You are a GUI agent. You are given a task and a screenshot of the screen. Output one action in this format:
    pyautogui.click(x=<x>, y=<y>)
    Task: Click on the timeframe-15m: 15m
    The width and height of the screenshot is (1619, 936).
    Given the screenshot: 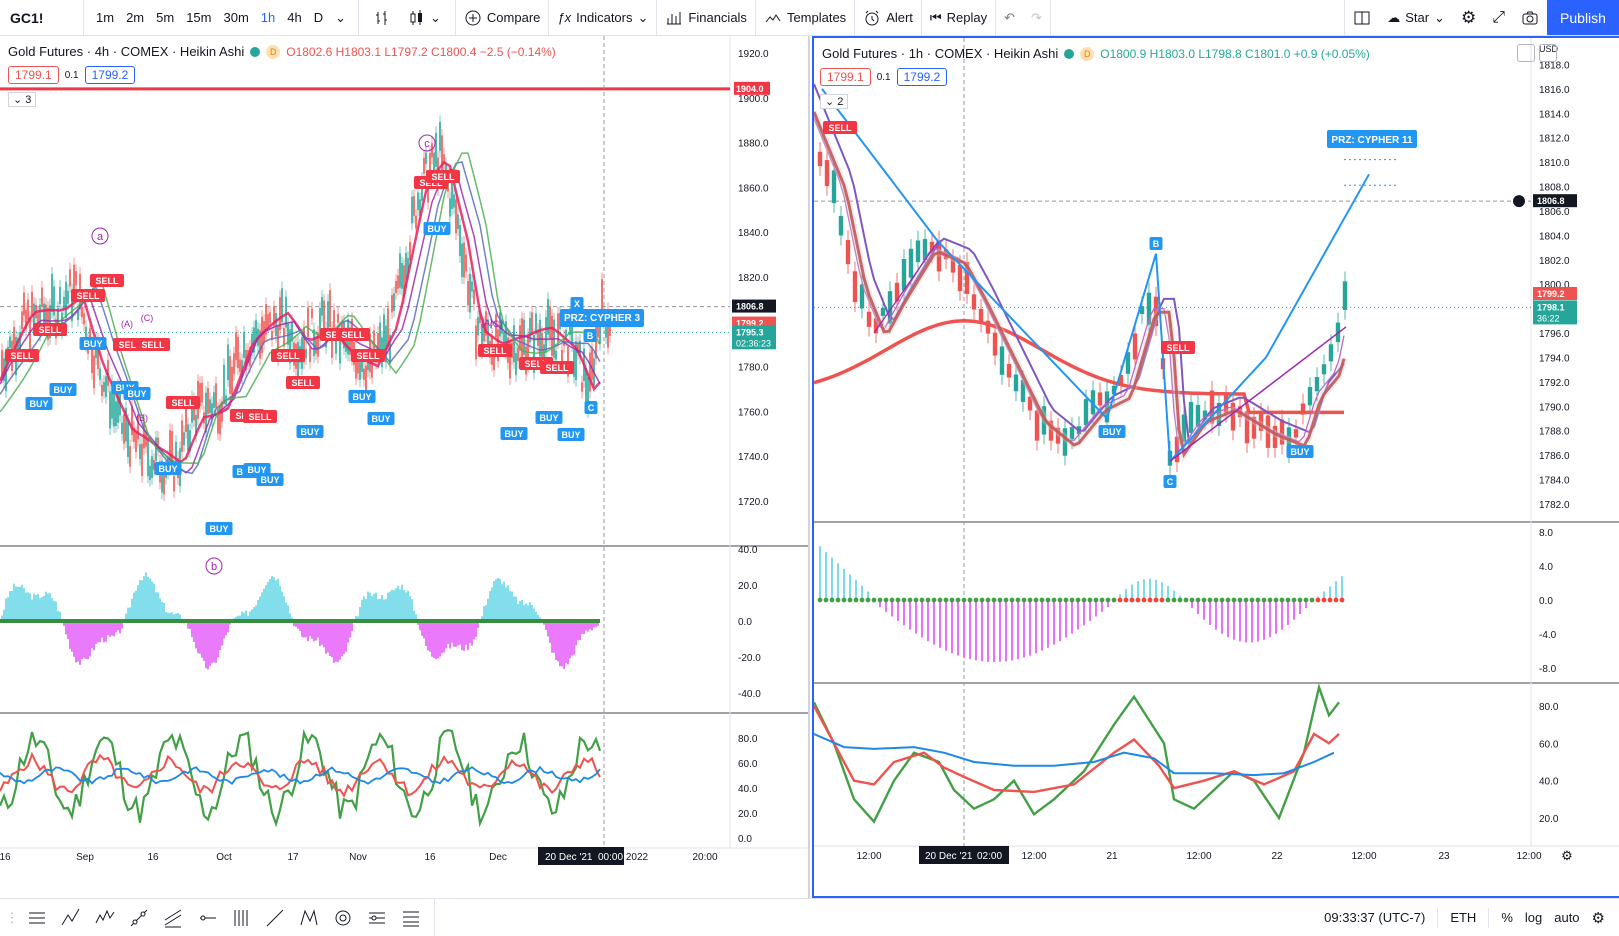 What is the action you would take?
    pyautogui.click(x=199, y=17)
    